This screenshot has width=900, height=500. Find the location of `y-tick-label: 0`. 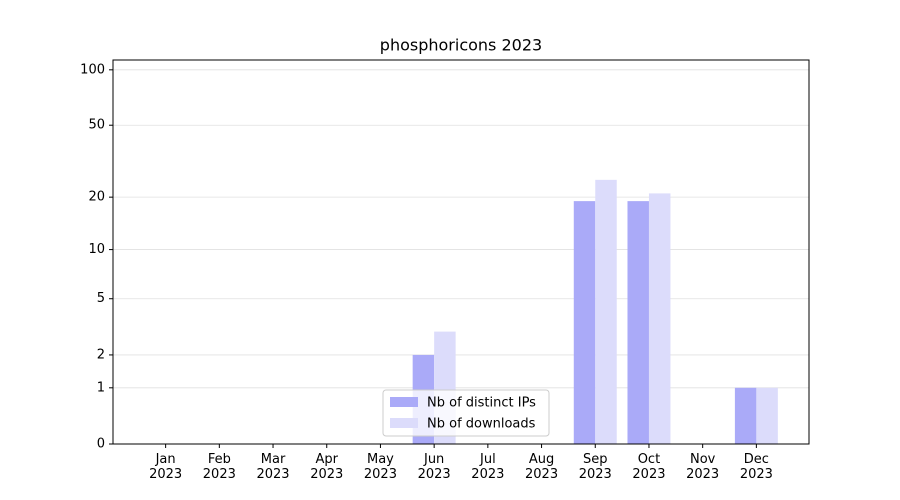

y-tick-label: 0 is located at coordinates (101, 444).